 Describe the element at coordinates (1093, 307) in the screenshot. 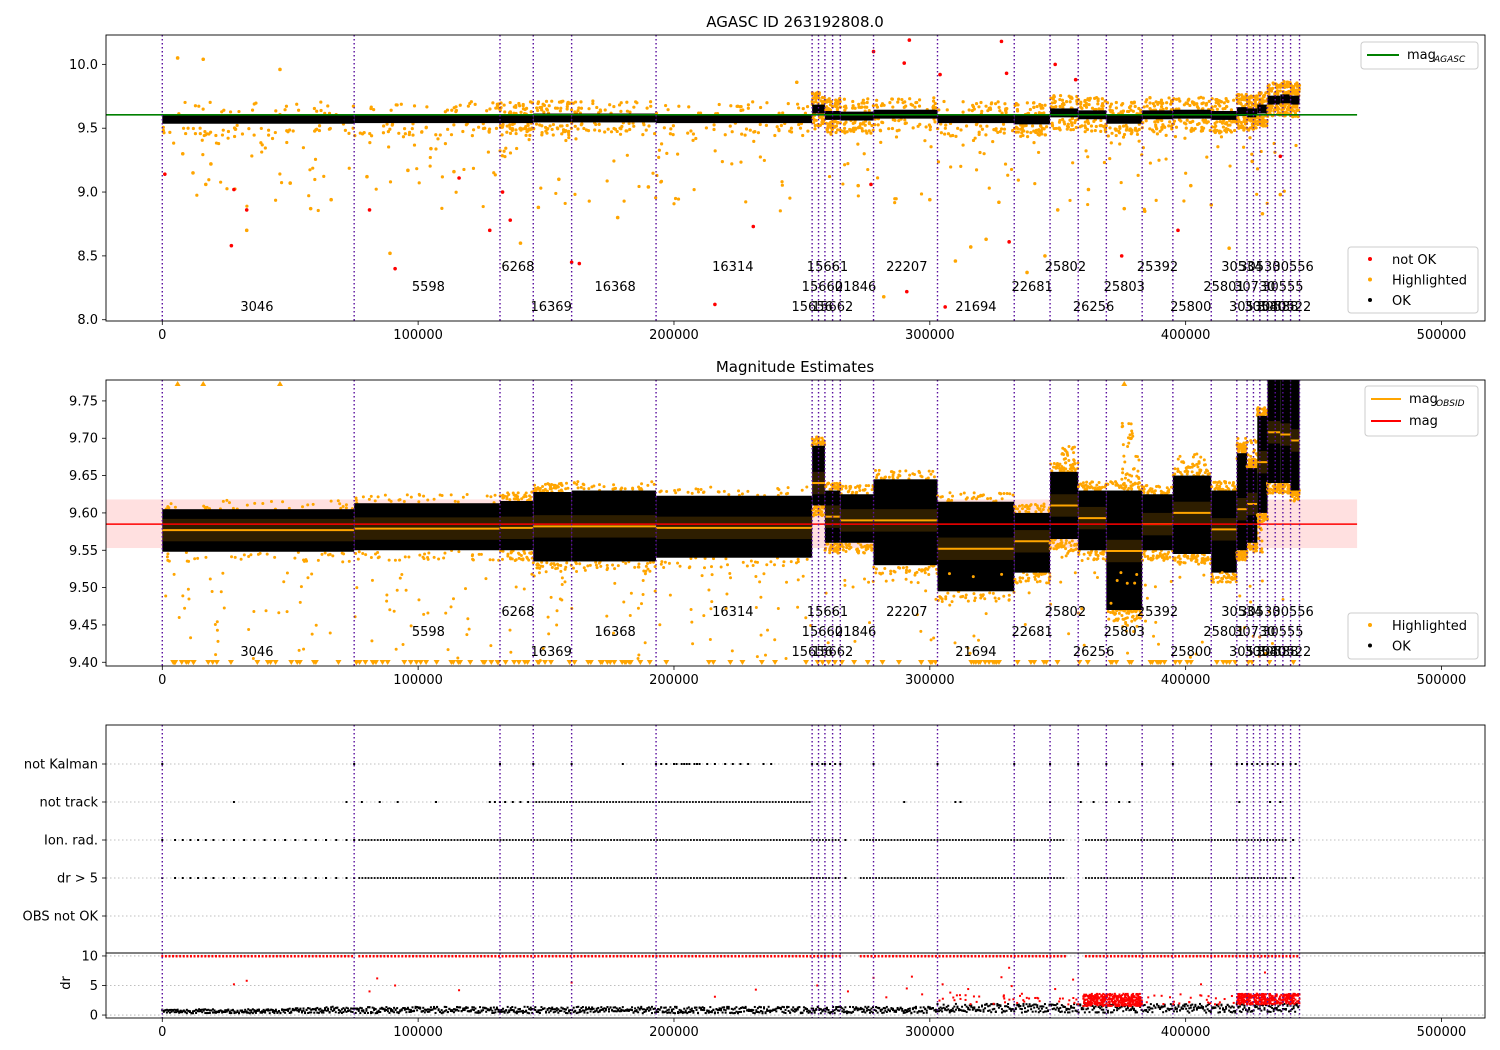

I see `obsid-label: 26256` at that location.